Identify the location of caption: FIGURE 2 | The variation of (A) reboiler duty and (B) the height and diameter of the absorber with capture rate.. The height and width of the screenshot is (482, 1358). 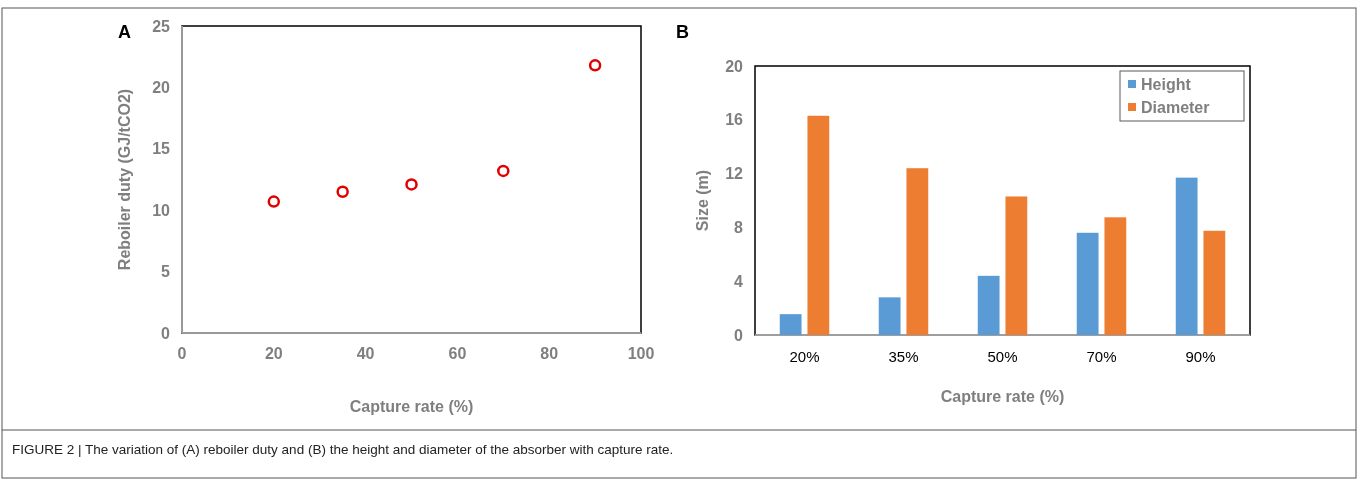
(343, 449).